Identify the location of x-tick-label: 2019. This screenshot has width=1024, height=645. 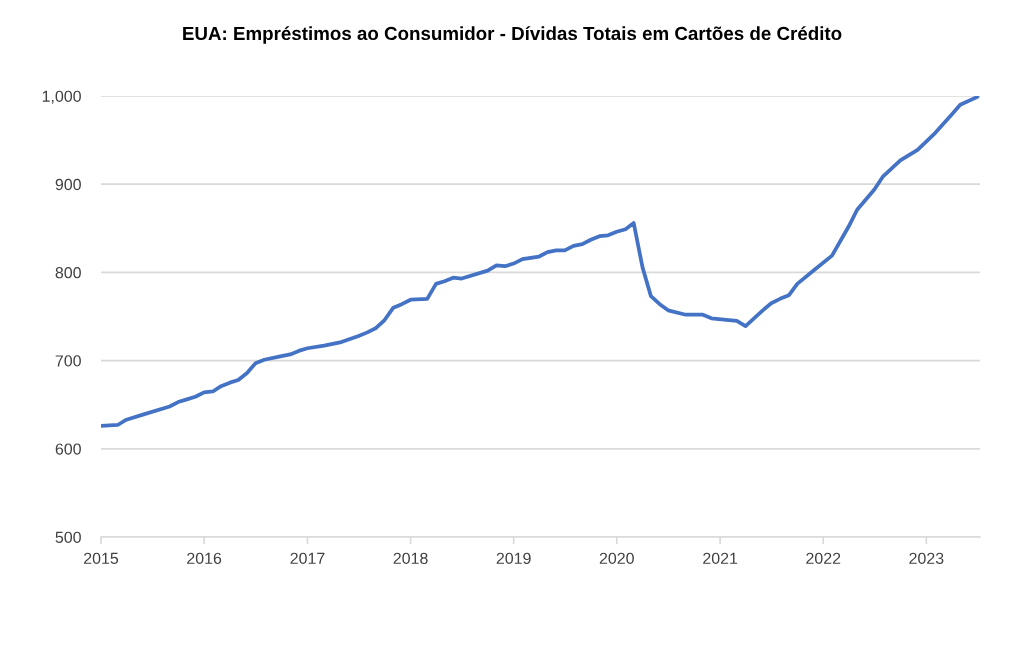
(513, 558).